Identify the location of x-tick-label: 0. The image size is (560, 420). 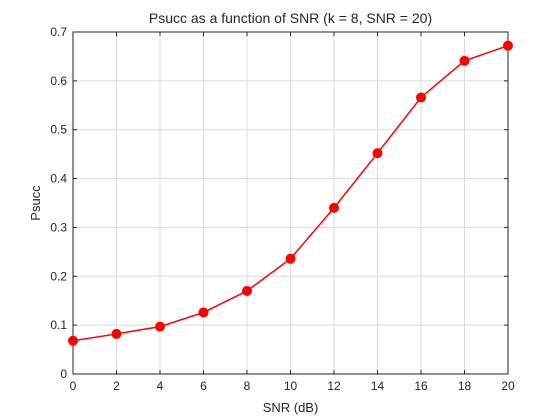
(73, 386).